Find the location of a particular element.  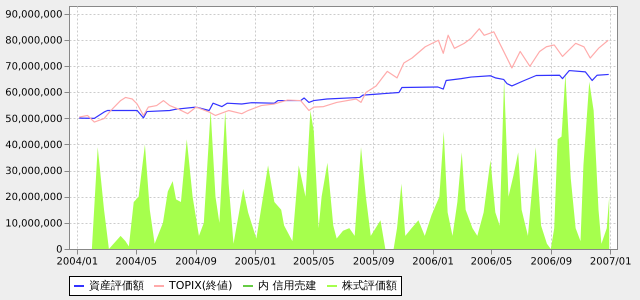

x-tick-label: 2004/01 is located at coordinates (77, 262).